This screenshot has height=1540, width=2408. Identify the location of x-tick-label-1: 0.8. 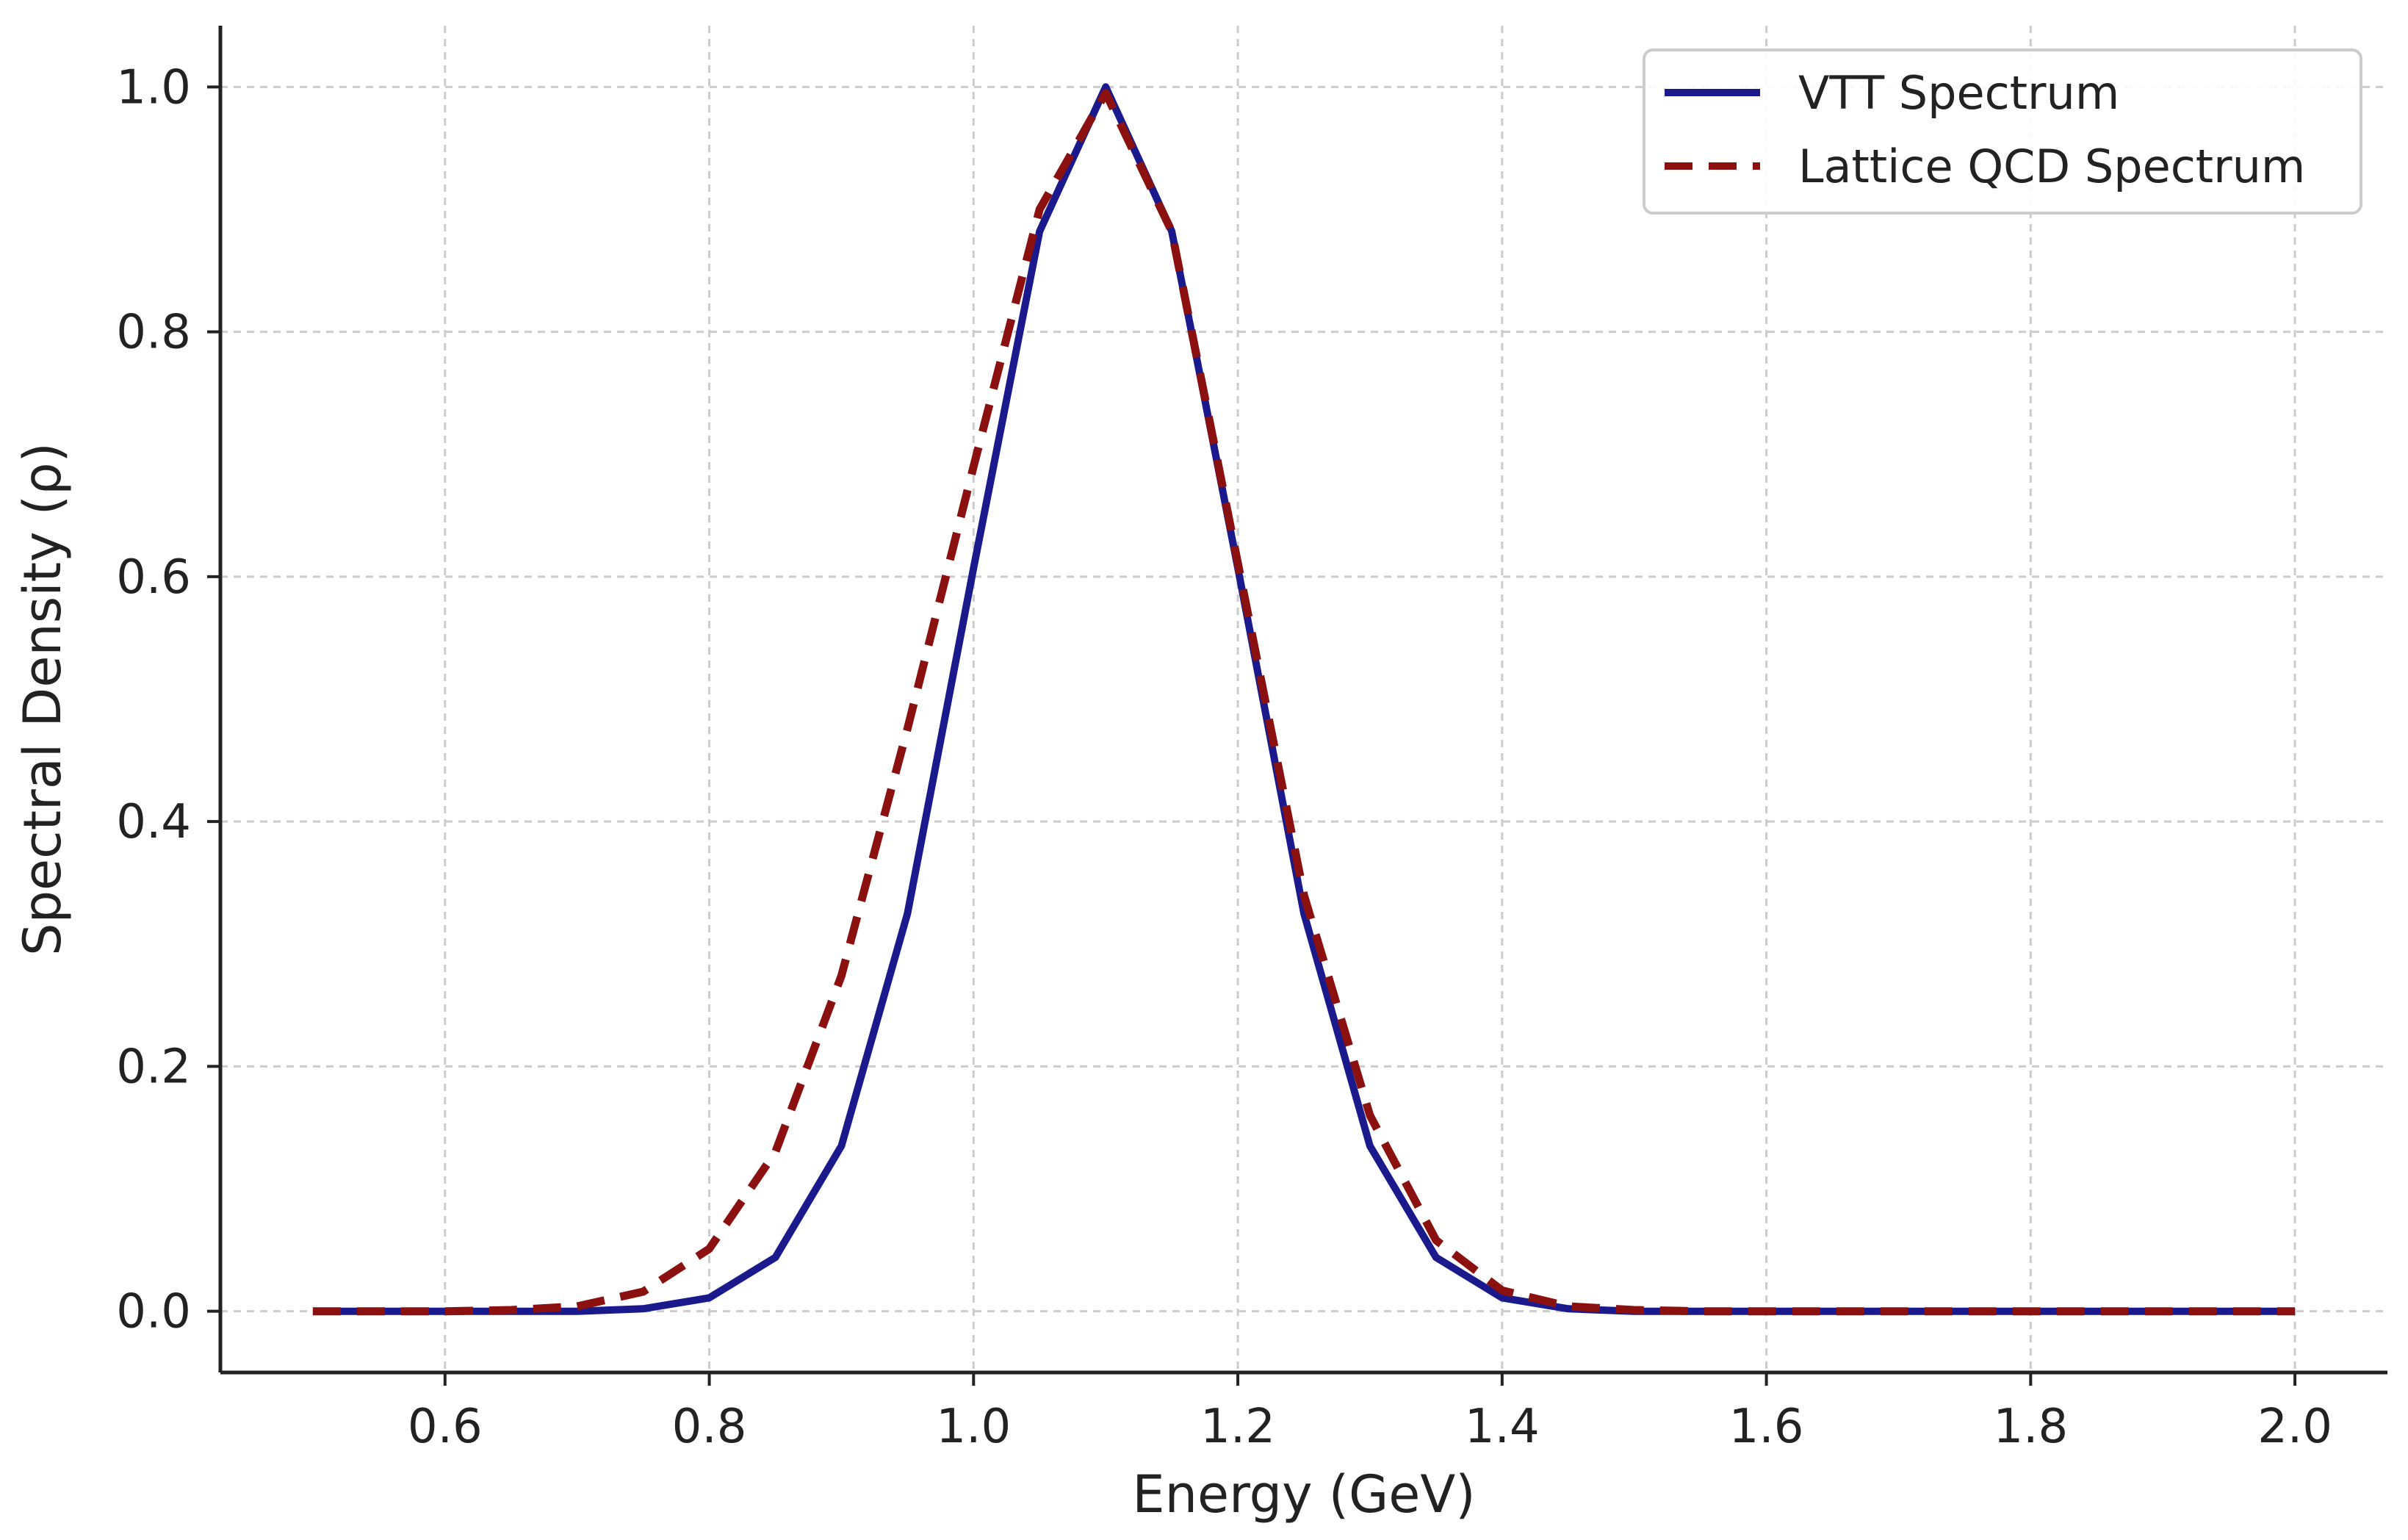
(709, 1427).